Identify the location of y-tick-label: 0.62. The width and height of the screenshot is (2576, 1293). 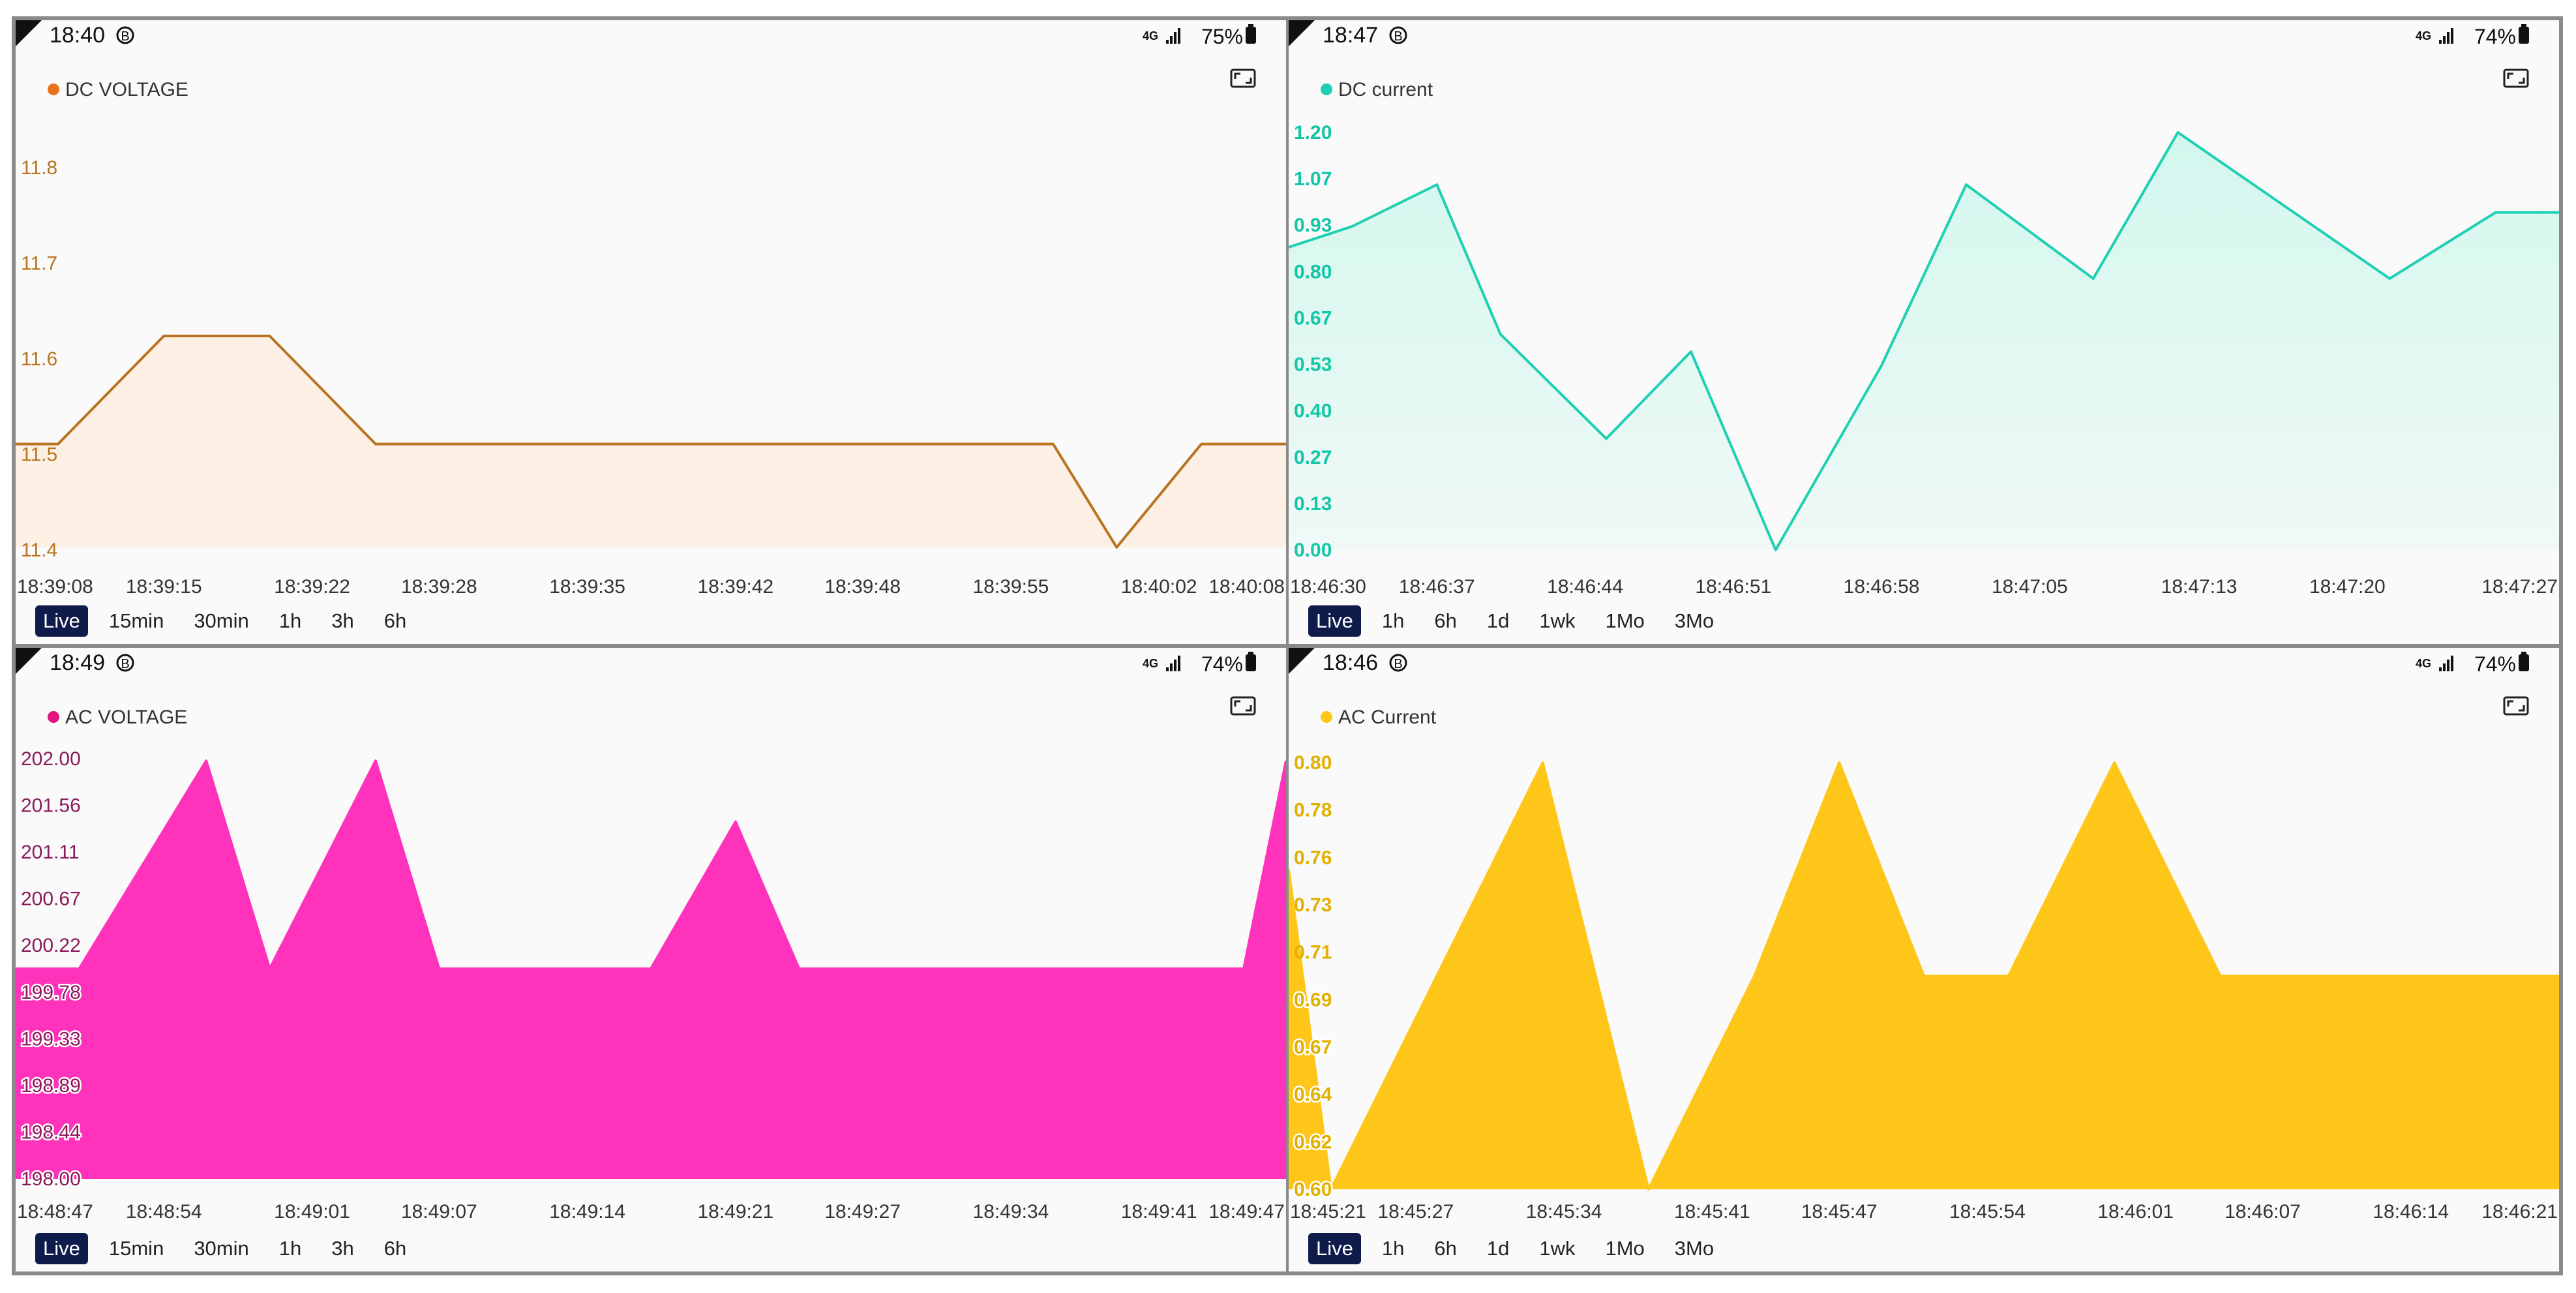
(1313, 1142).